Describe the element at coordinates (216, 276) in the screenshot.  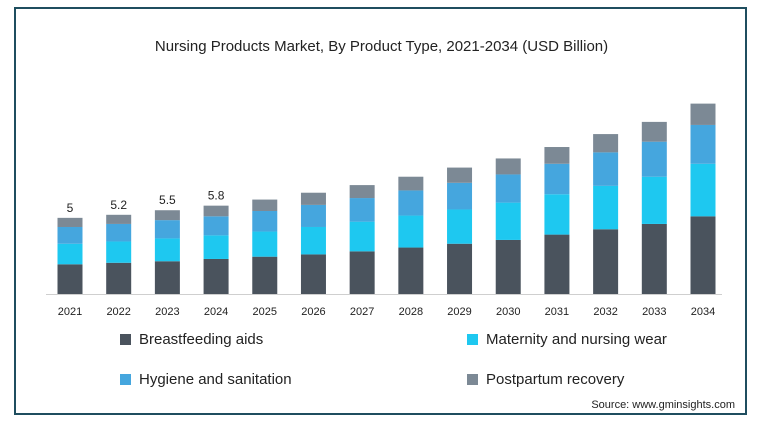
I see `bar-segment-2024-breastfeeding-aids` at that location.